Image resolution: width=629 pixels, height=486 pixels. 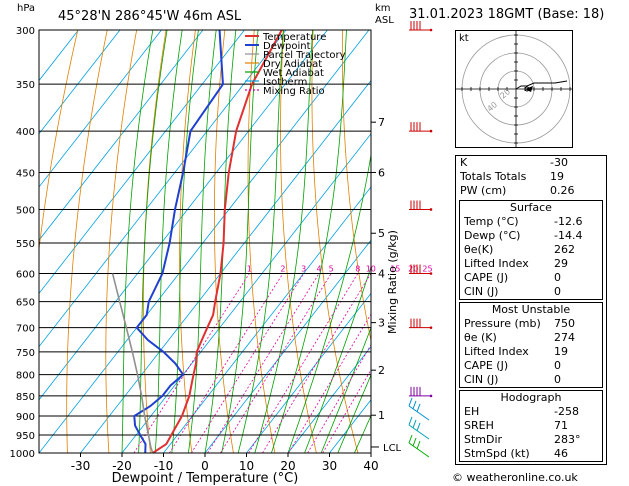 What do you see at coordinates (25, 436) in the screenshot?
I see `pressure-tick-label: 950` at bounding box center [25, 436].